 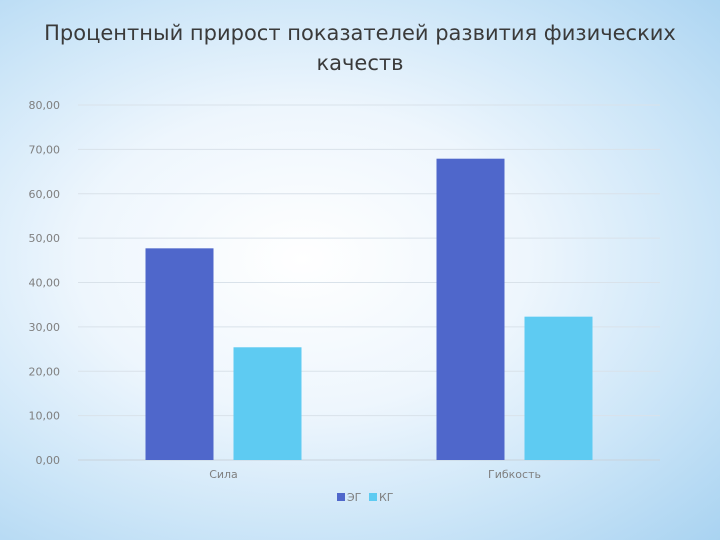 I want to click on y-tick-label: 40,00, so click(x=45, y=283).